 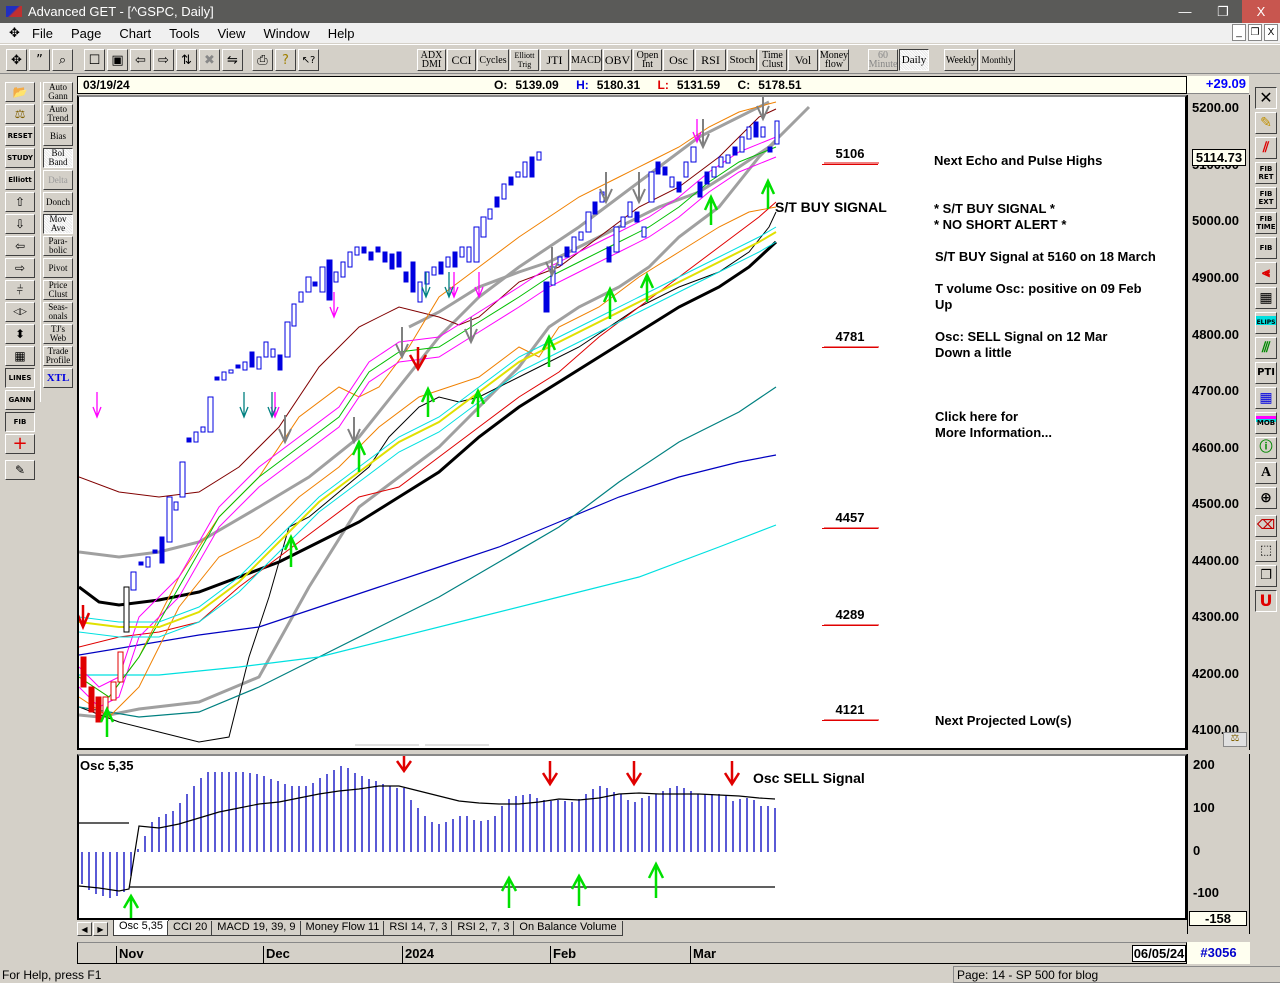 What do you see at coordinates (710, 60) in the screenshot?
I see `study-rsi-button: RSI` at bounding box center [710, 60].